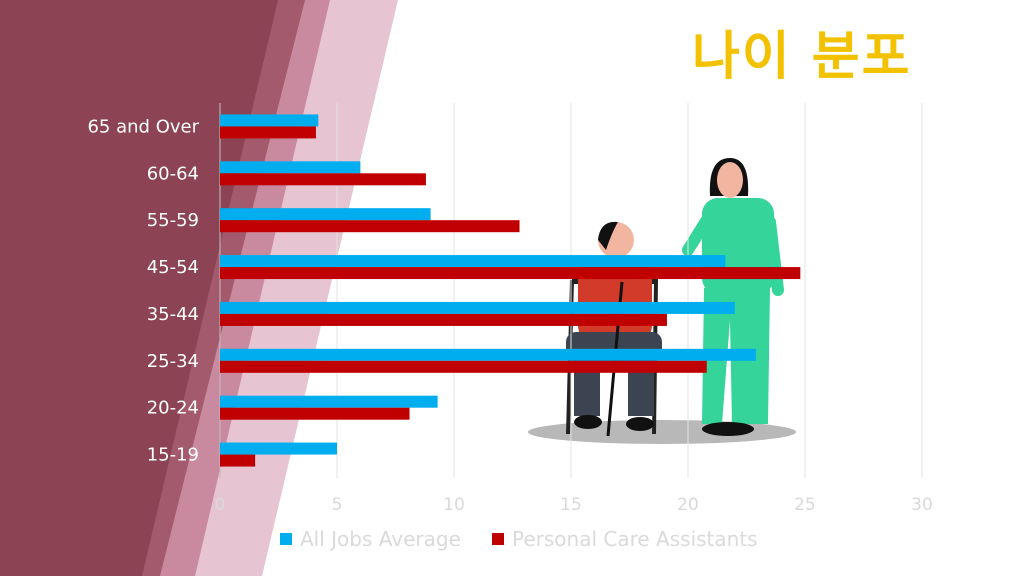  What do you see at coordinates (454, 505) in the screenshot?
I see `x-tick-label: 10` at bounding box center [454, 505].